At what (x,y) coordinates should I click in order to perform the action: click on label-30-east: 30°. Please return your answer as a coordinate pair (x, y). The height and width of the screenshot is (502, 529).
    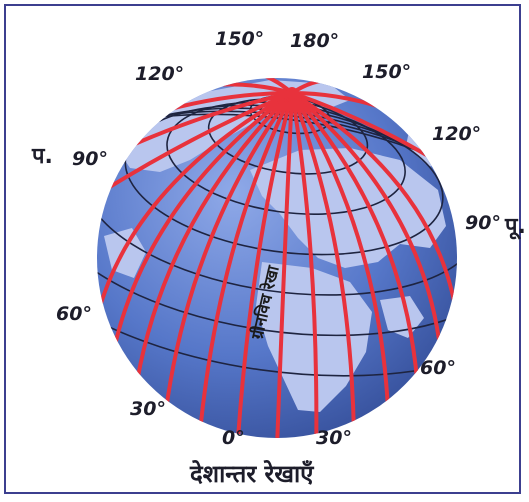
    Looking at the image, I should click on (334, 438).